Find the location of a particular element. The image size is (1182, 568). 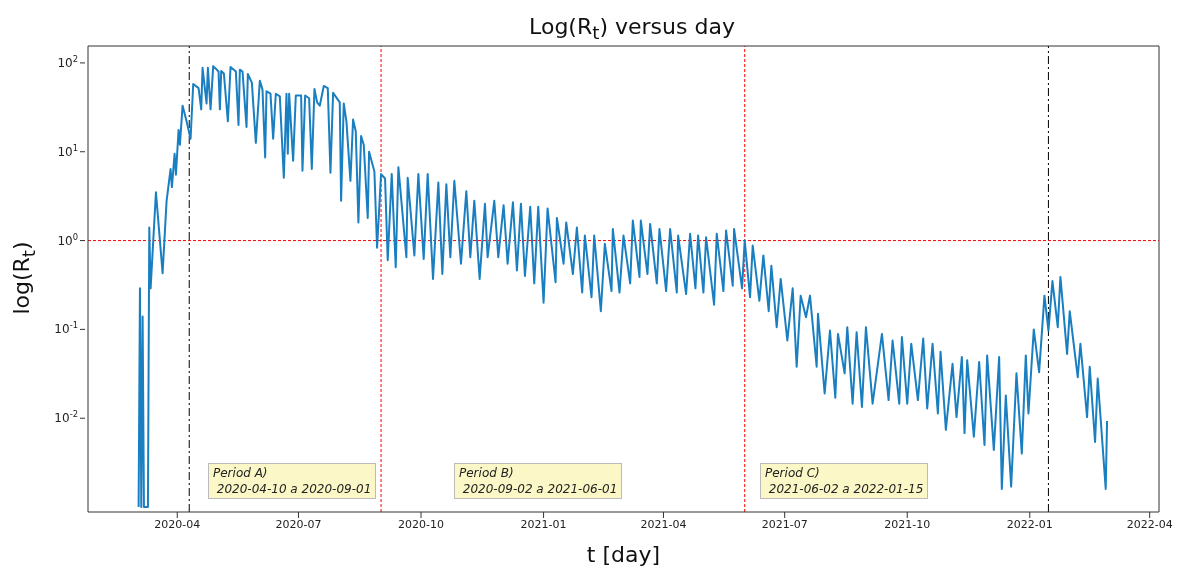

x-tick-label: 2021-07 is located at coordinates (784, 524).